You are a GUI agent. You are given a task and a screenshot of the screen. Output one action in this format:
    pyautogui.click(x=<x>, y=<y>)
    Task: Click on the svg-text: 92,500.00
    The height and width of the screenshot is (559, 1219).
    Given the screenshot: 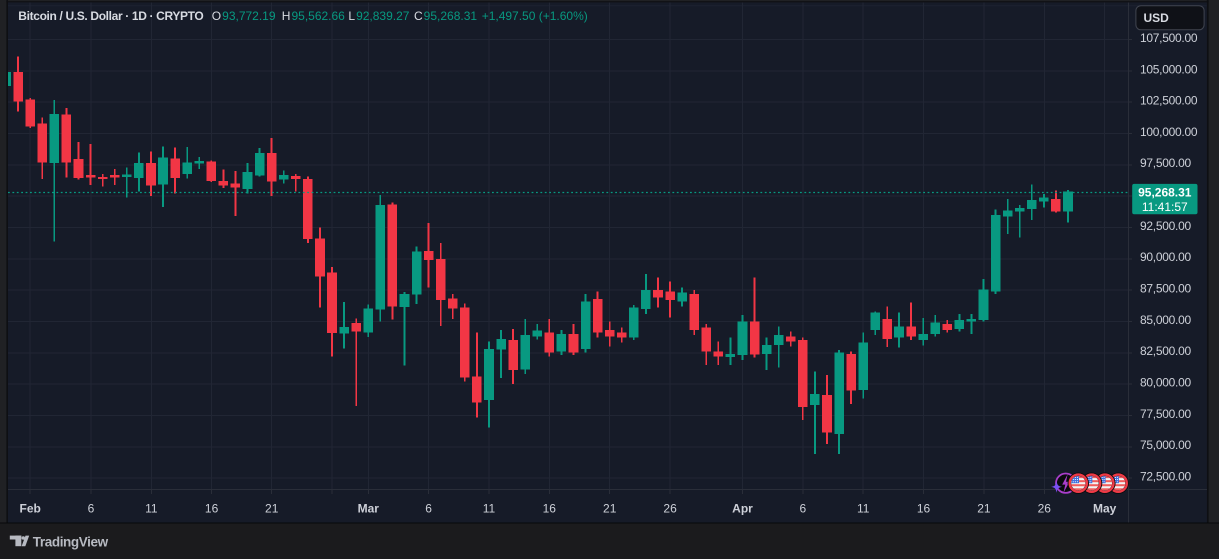 What is the action you would take?
    pyautogui.click(x=1165, y=226)
    